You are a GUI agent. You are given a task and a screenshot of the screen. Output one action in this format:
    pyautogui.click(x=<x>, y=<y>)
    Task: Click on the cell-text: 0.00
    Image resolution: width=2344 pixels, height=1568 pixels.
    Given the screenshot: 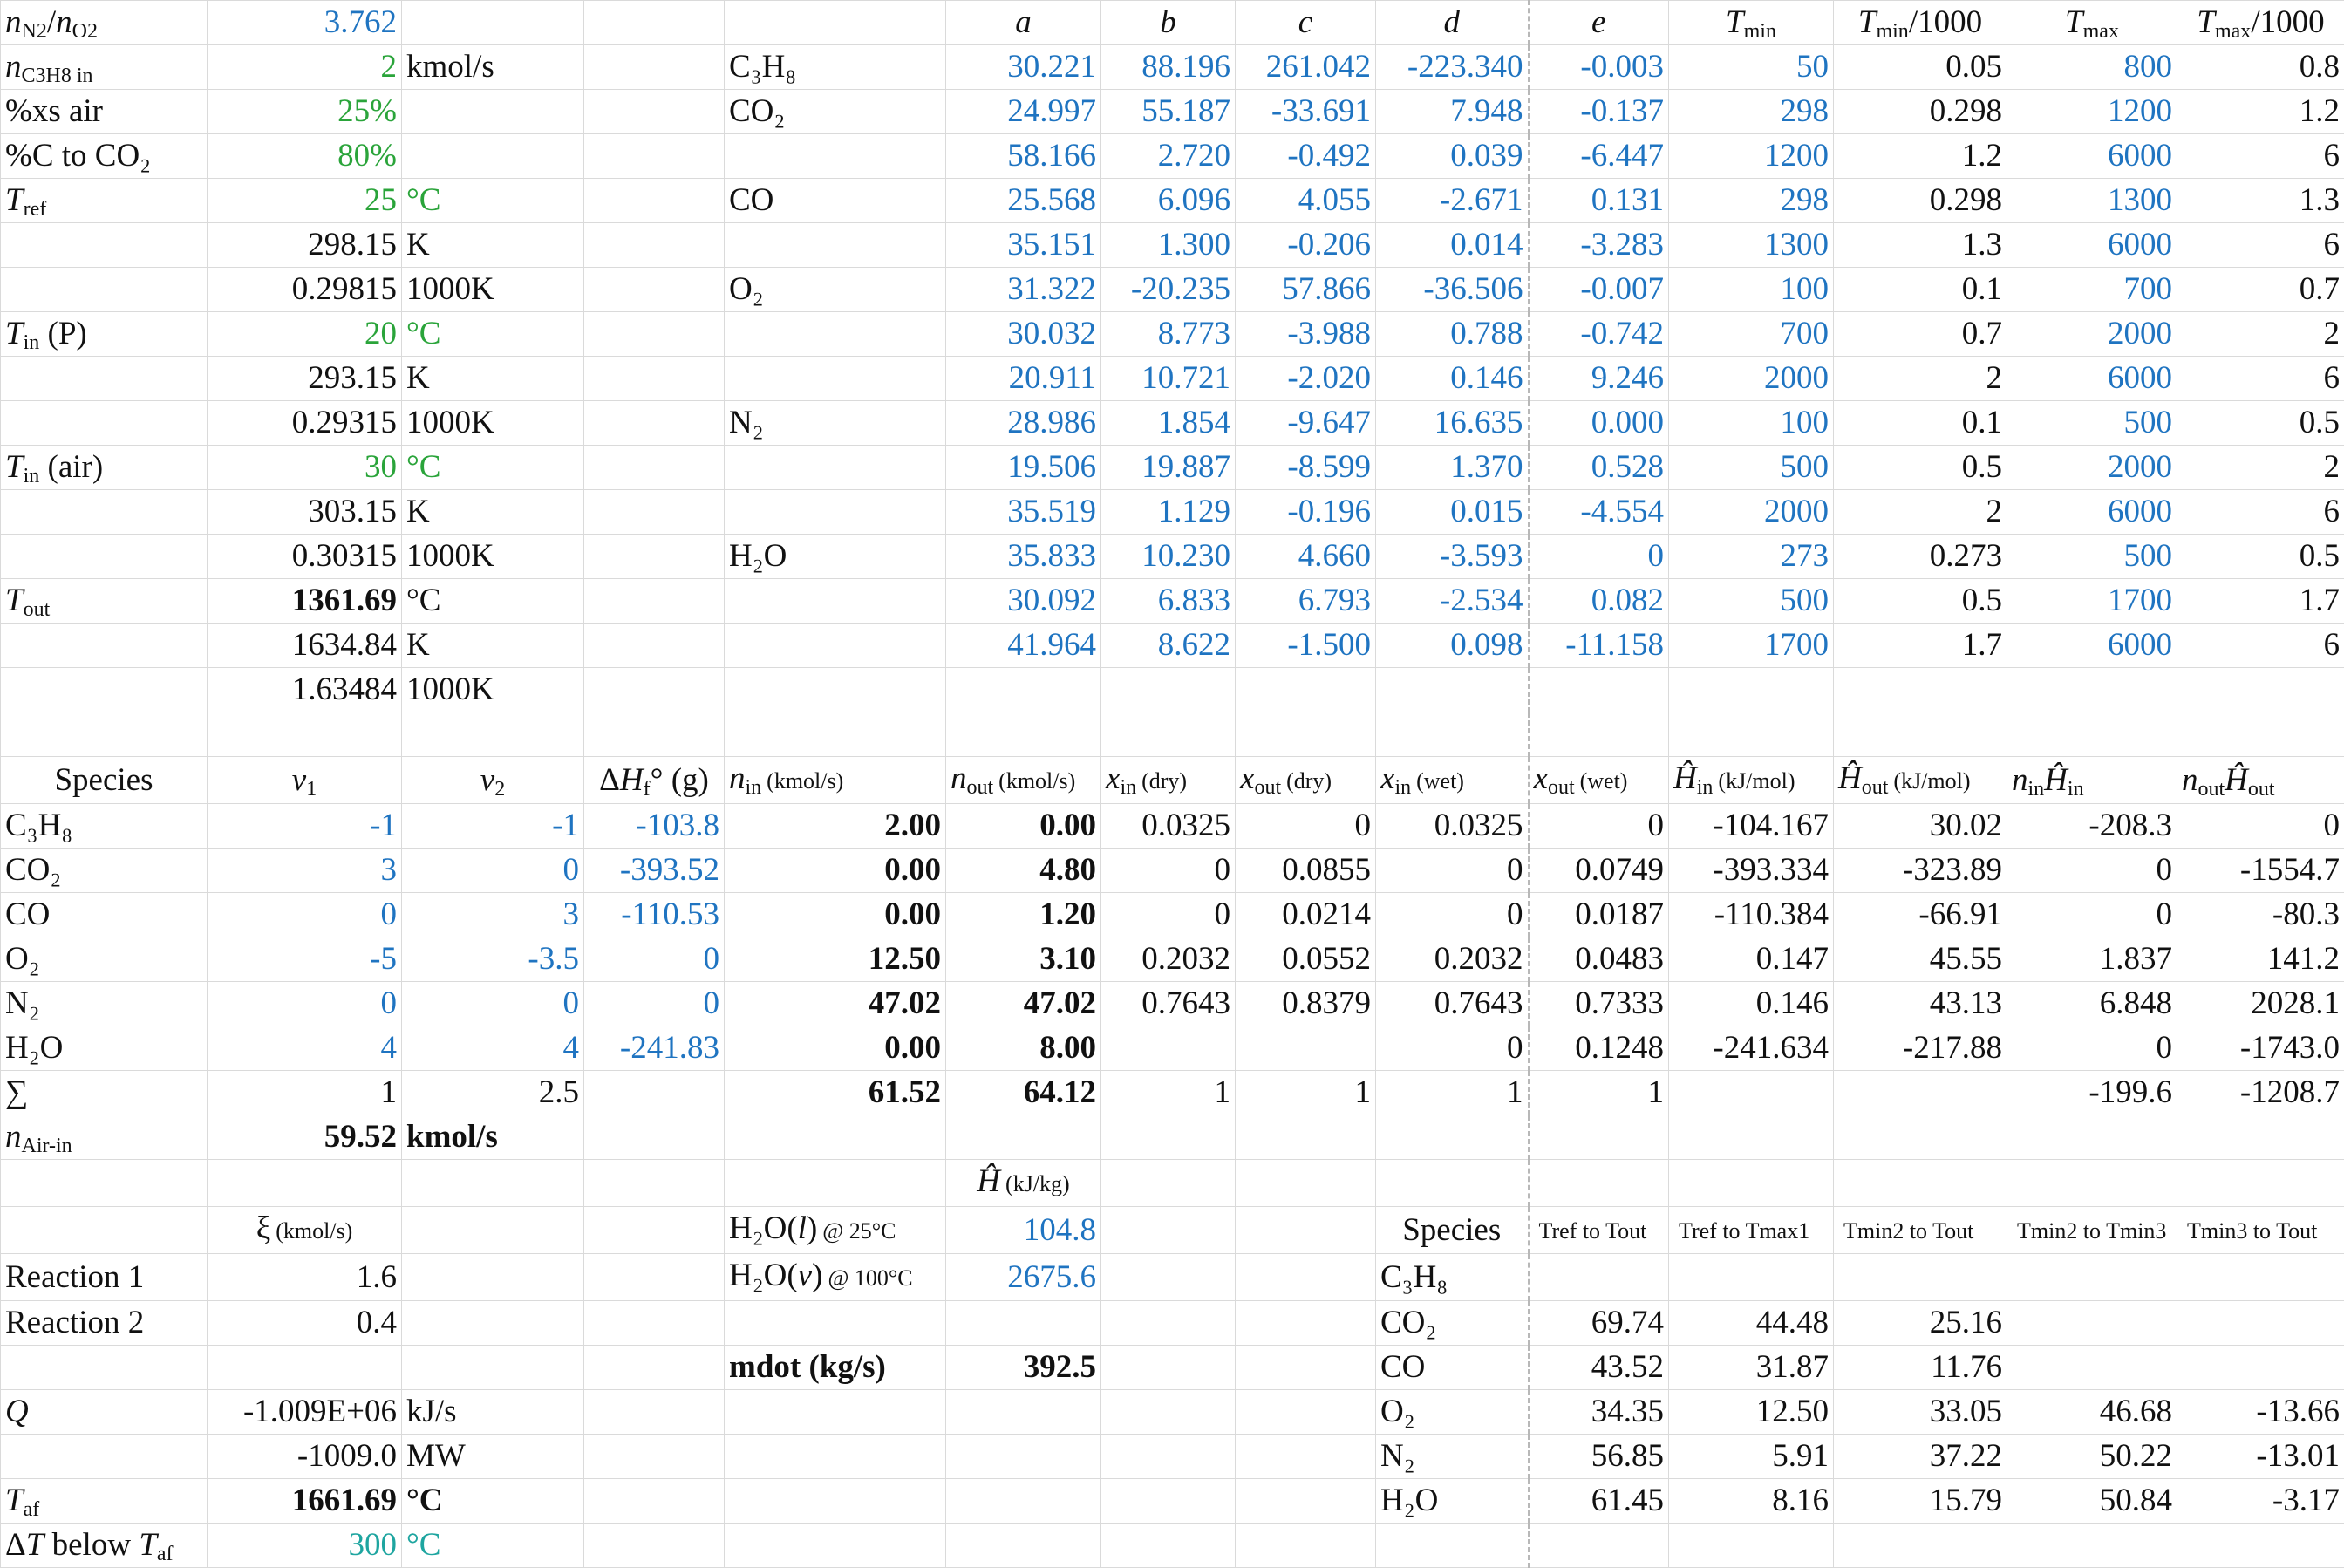 What is the action you would take?
    pyautogui.click(x=912, y=1048)
    